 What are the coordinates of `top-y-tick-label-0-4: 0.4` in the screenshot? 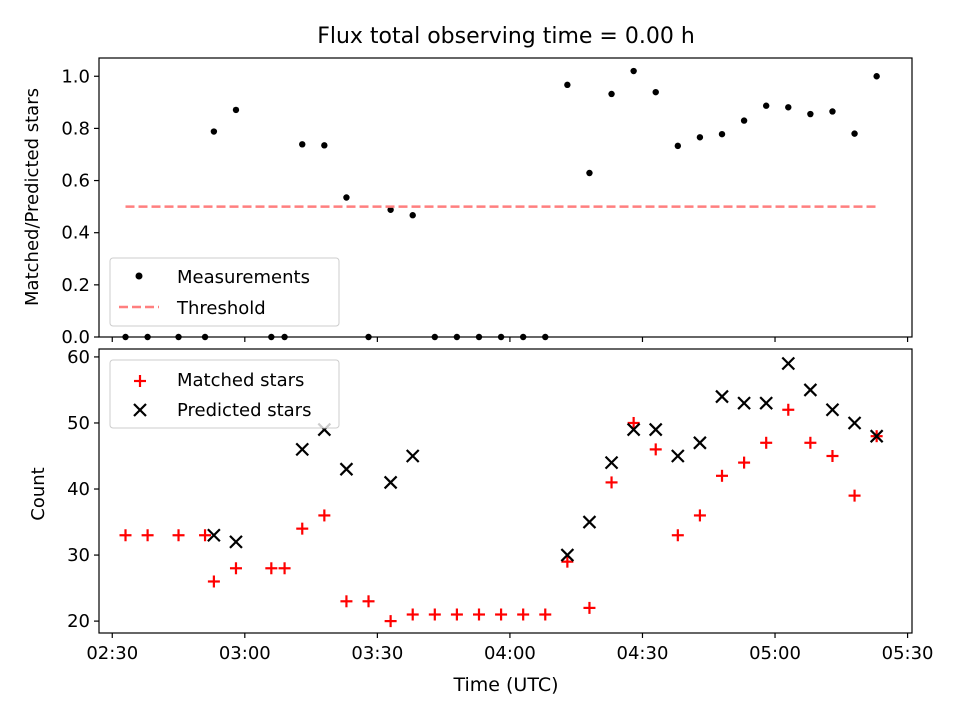 It's located at (75, 233).